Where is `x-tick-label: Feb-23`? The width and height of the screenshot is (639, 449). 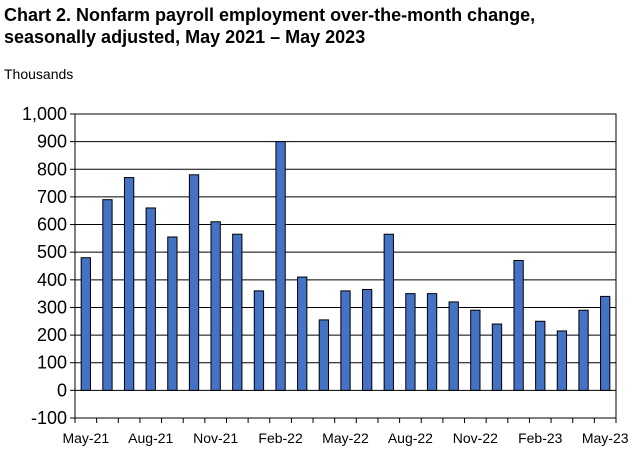
x-tick-label: Feb-23 is located at coordinates (540, 438).